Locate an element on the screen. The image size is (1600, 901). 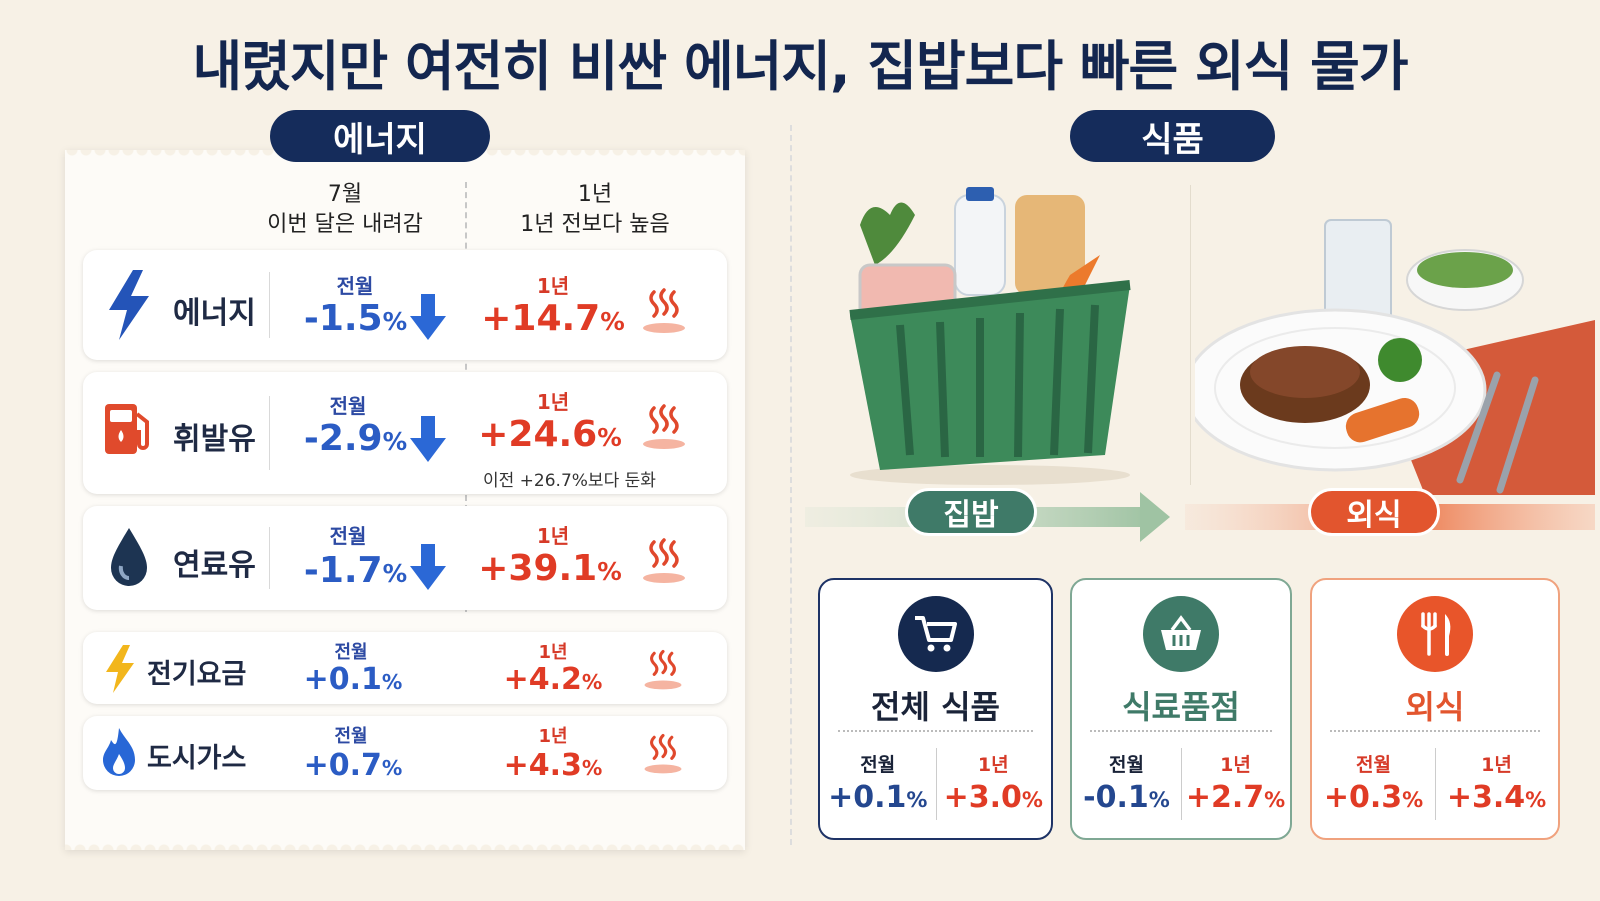
energy-section-label: 에너지 is located at coordinates (380, 136).